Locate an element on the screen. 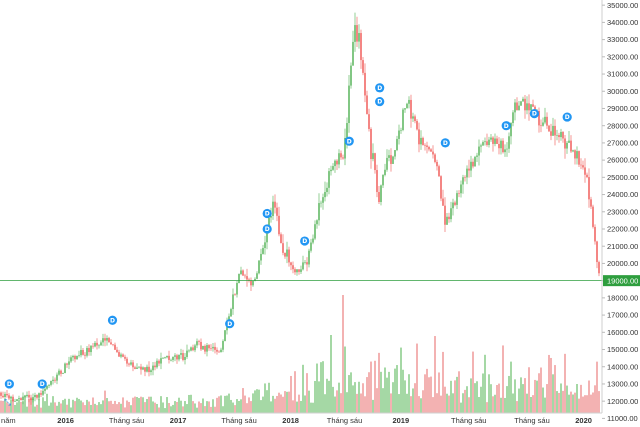 The height and width of the screenshot is (427, 640). dividend-marker-dot is located at coordinates (305, 241).